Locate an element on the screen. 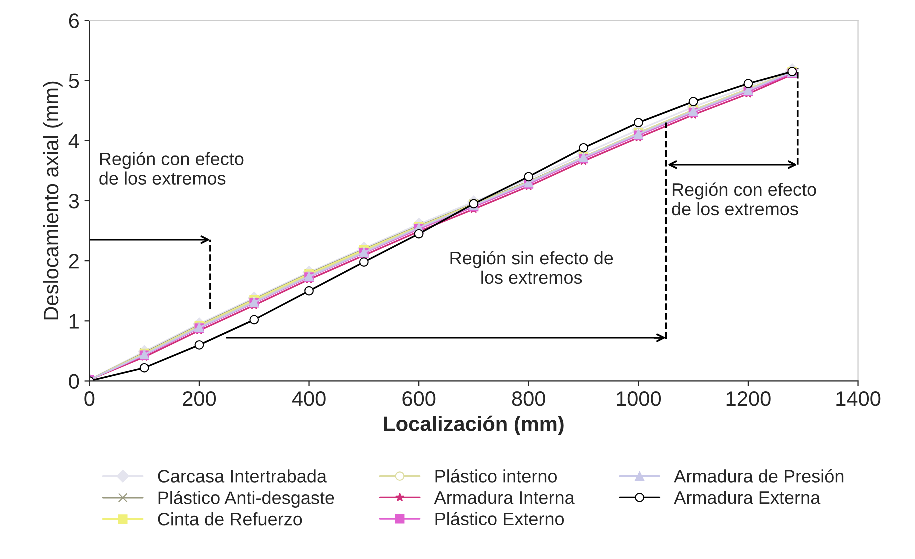 The width and height of the screenshot is (915, 559). legend-label: Cinta de Refuerzo is located at coordinates (230, 519).